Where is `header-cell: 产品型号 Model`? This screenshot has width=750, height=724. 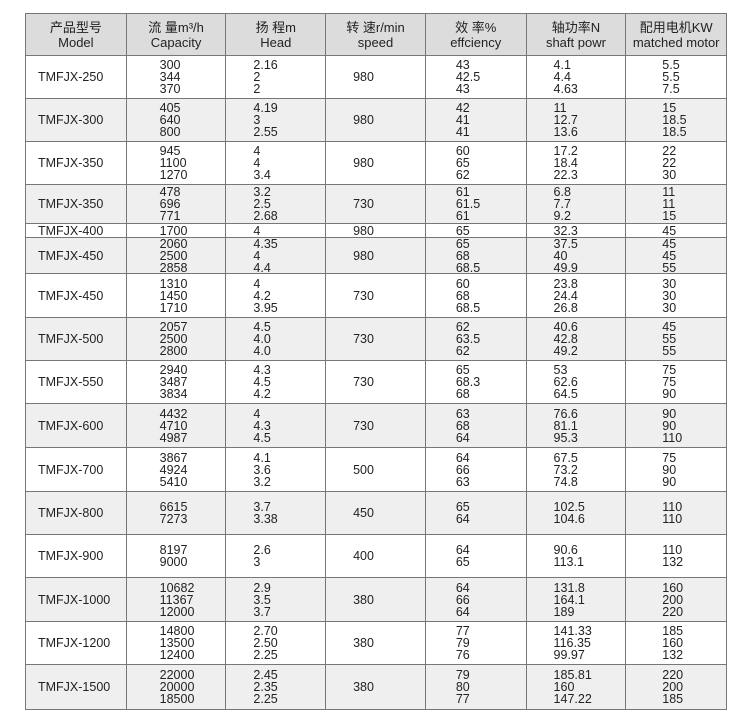 header-cell: 产品型号 Model is located at coordinates (76, 34).